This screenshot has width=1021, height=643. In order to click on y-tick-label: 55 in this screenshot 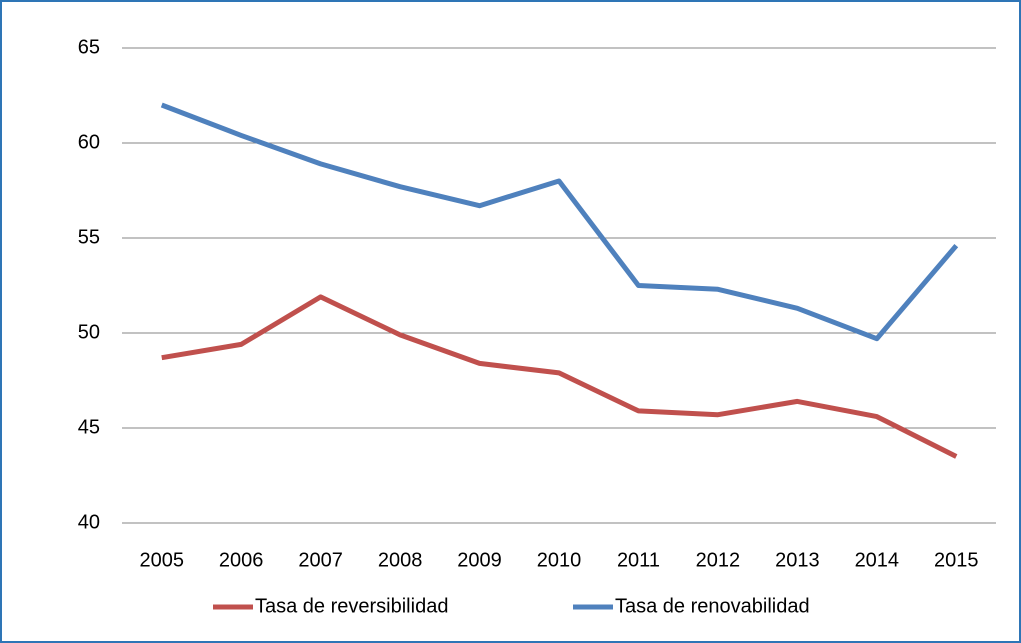, I will do `click(89, 237)`.